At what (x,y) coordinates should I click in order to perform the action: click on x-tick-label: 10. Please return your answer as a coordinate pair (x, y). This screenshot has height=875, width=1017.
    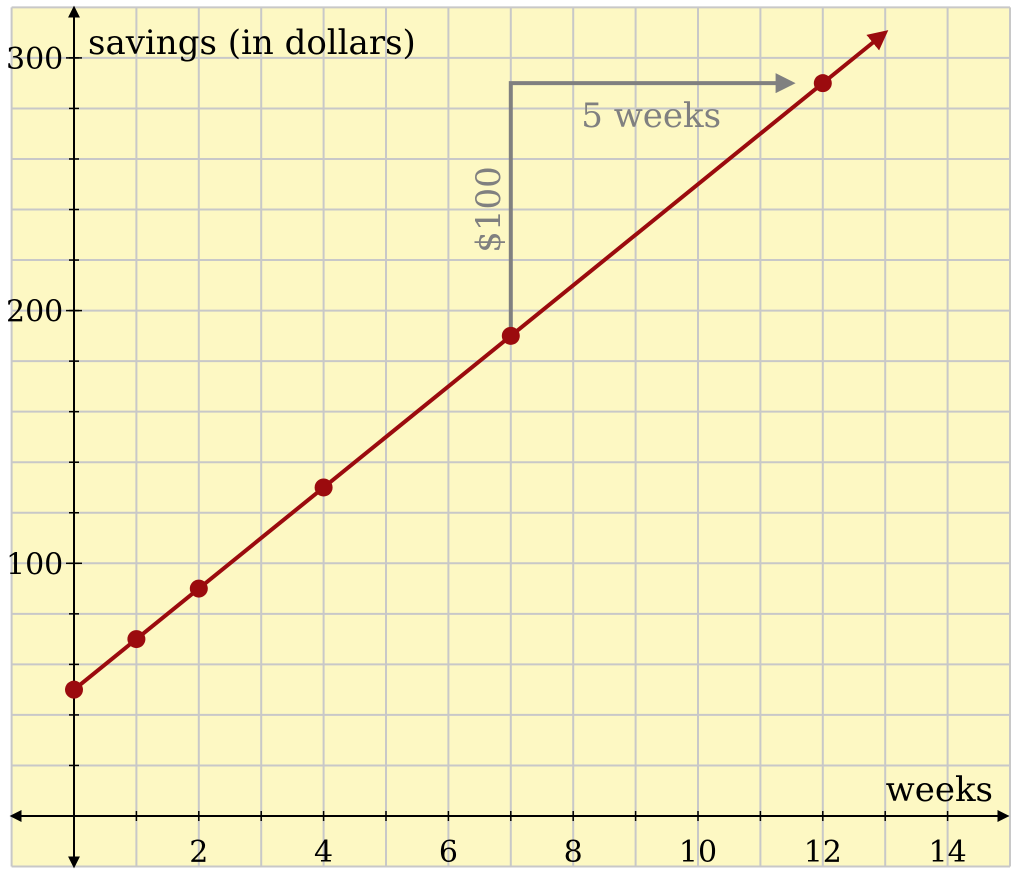
    Looking at the image, I should click on (698, 852).